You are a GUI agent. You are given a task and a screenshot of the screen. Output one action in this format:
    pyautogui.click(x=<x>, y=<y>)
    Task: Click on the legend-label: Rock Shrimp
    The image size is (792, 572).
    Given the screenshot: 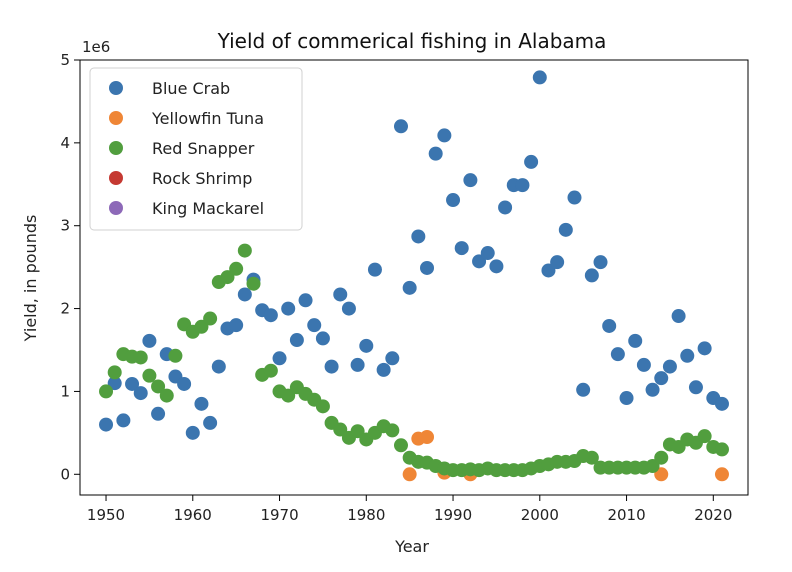 What is the action you would take?
    pyautogui.click(x=202, y=178)
    